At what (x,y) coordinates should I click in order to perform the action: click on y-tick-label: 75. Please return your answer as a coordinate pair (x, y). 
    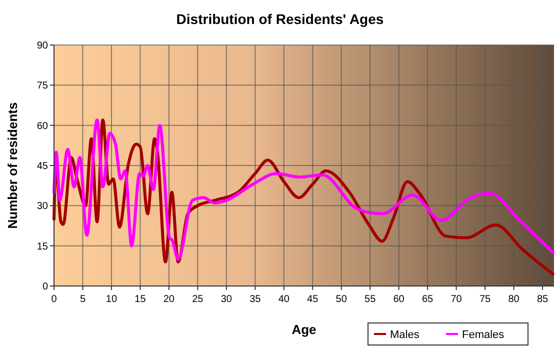
    Looking at the image, I should click on (42, 86).